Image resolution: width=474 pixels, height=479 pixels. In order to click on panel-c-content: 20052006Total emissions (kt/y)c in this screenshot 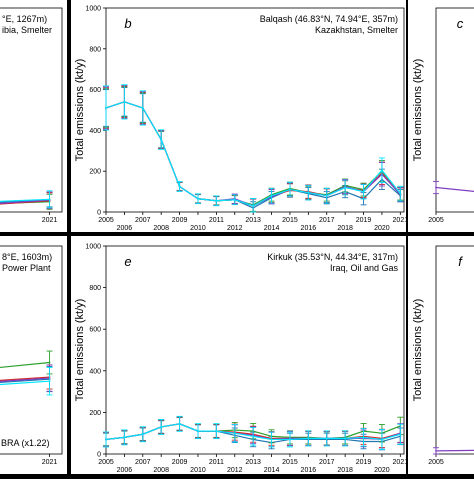, I will do `click(441, 116)`.